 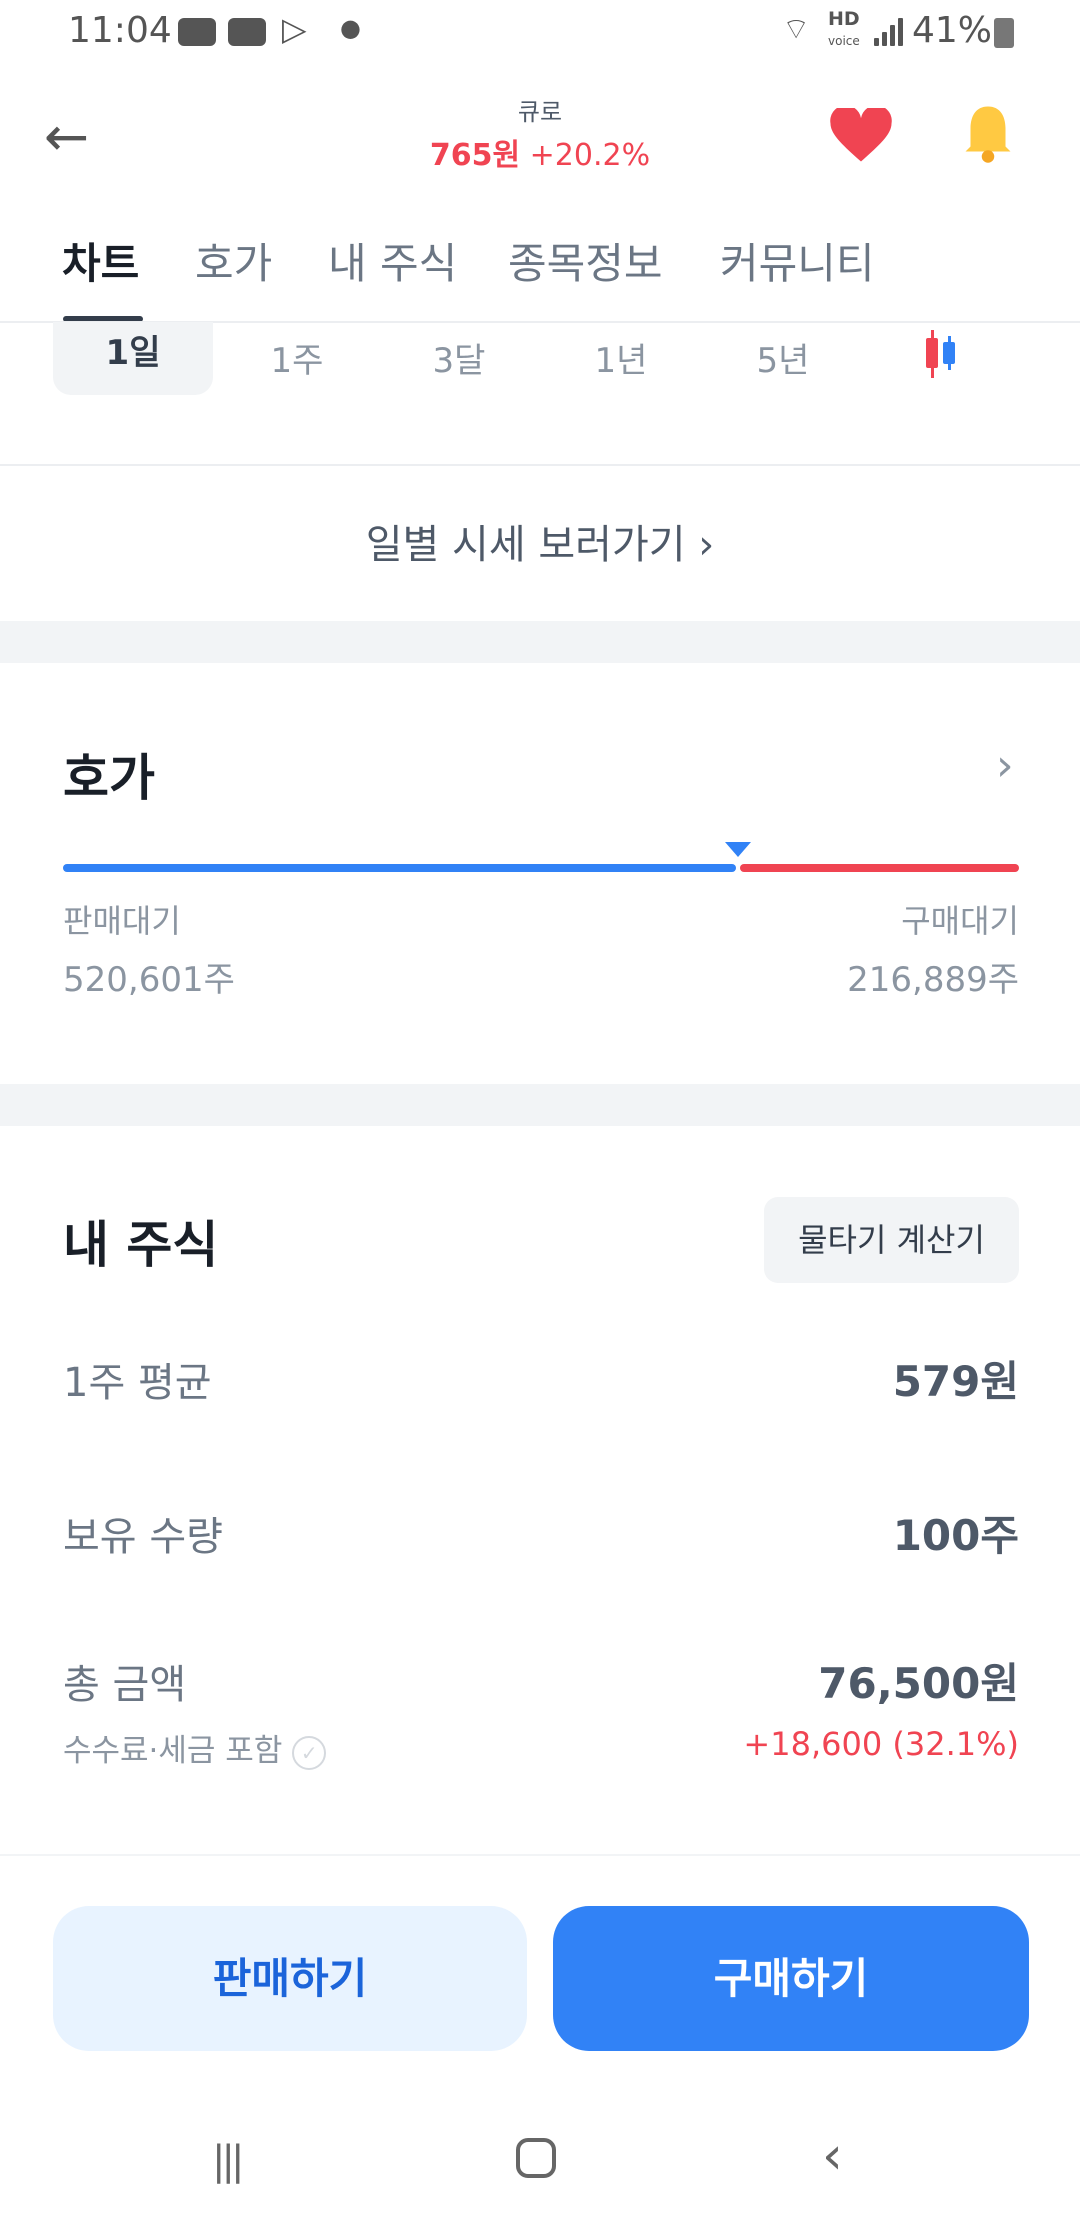 What do you see at coordinates (797, 263) in the screenshot?
I see `tab-community: 커뮤니티` at bounding box center [797, 263].